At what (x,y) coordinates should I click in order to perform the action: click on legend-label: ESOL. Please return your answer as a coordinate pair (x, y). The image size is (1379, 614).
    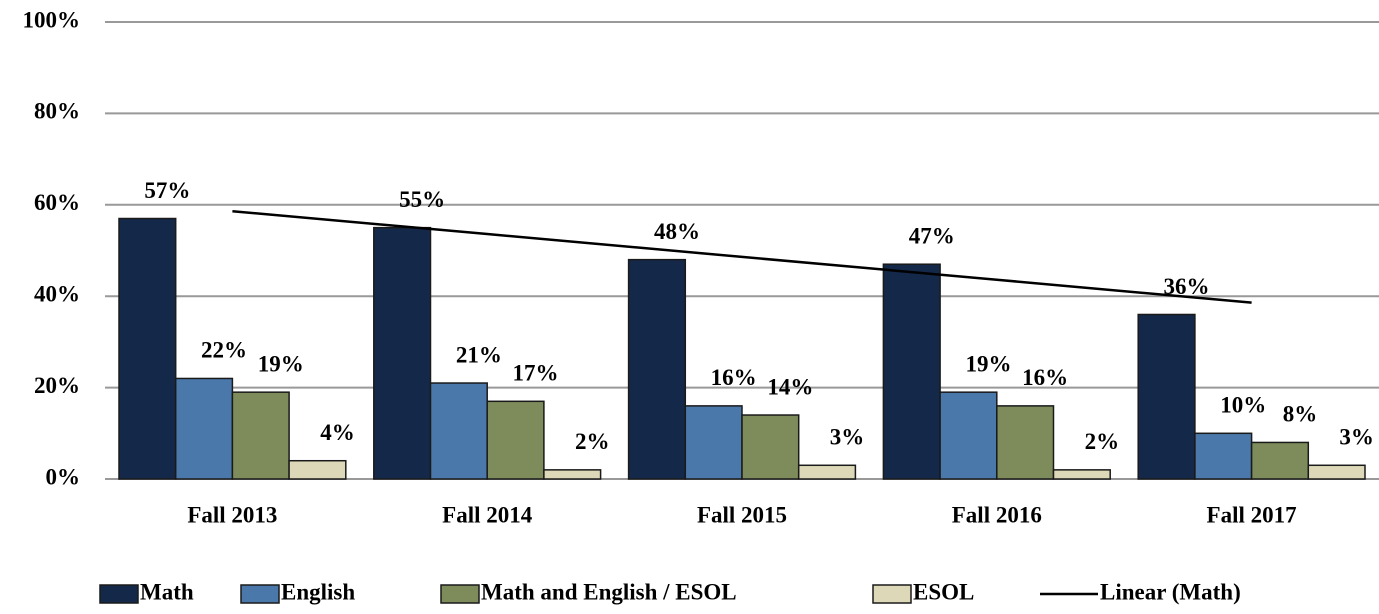
    Looking at the image, I should click on (943, 591).